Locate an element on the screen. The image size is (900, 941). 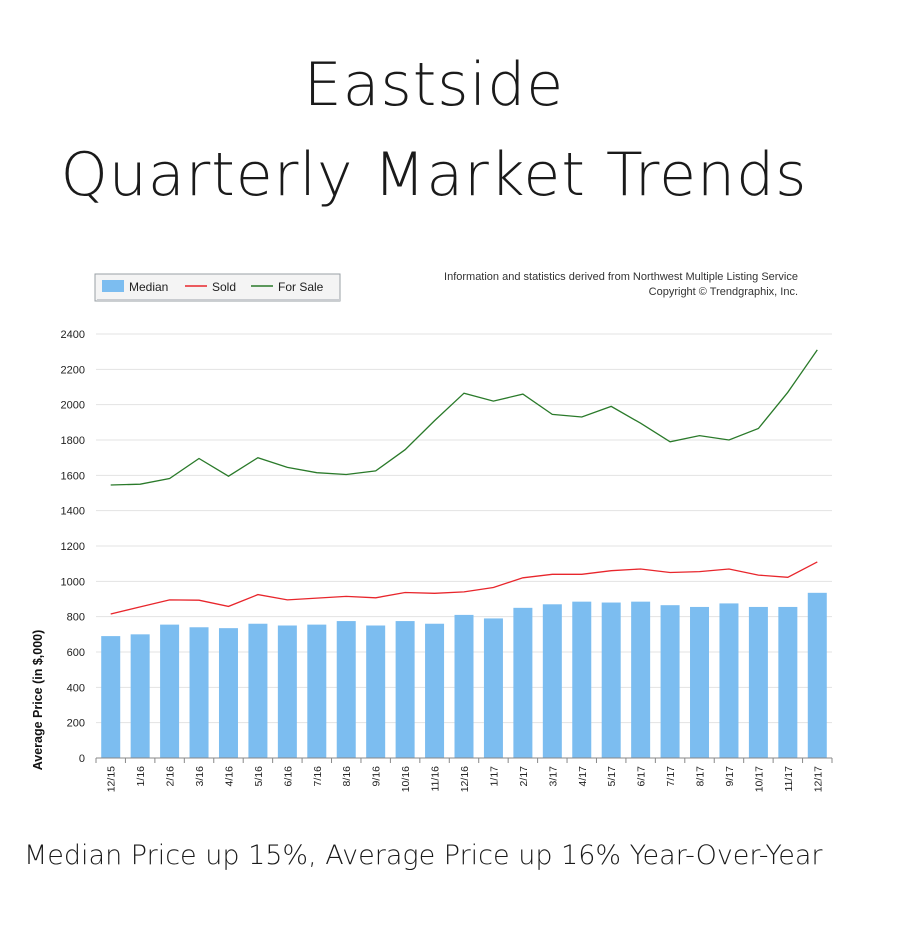
y-tick-label: 1600 is located at coordinates (73, 476).